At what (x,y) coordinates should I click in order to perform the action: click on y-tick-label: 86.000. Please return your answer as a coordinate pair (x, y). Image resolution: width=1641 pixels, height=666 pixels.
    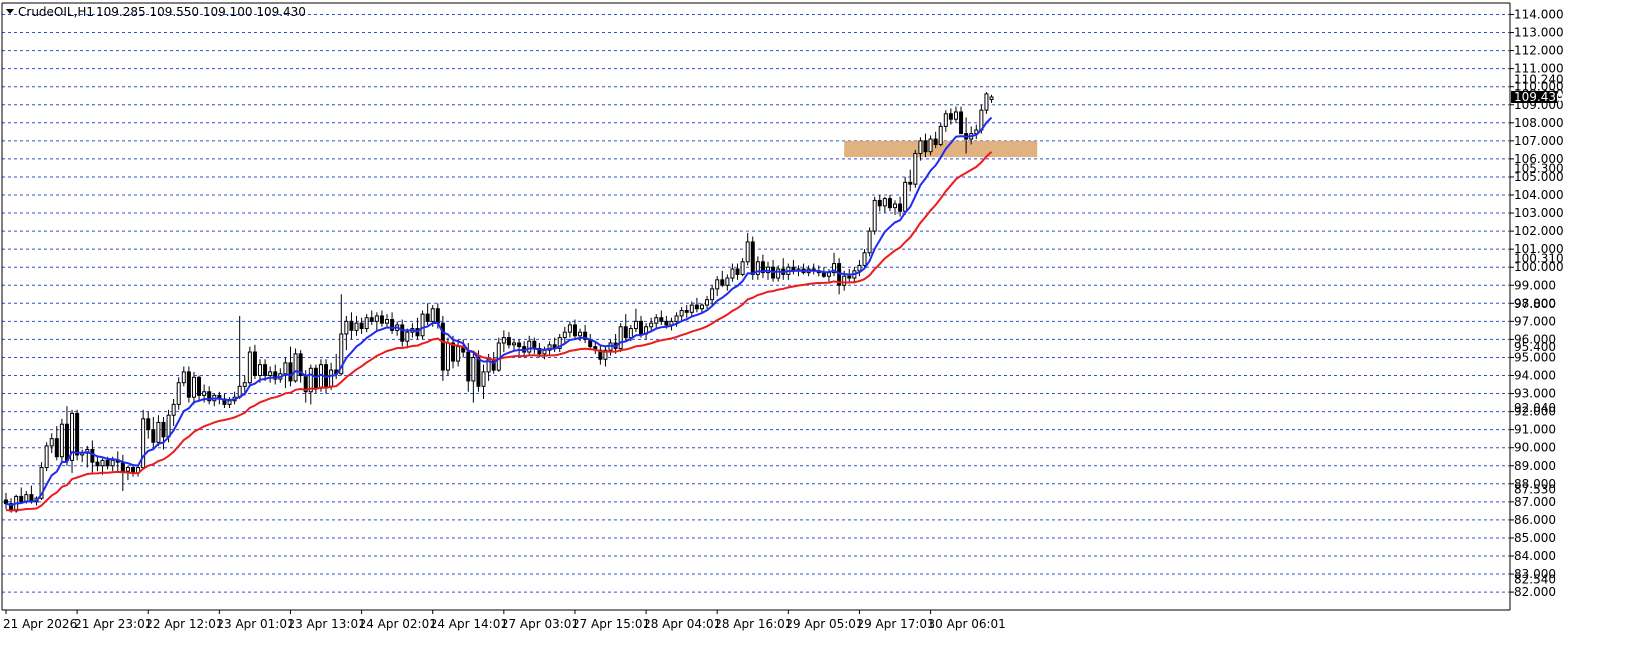
    Looking at the image, I should click on (1535, 520).